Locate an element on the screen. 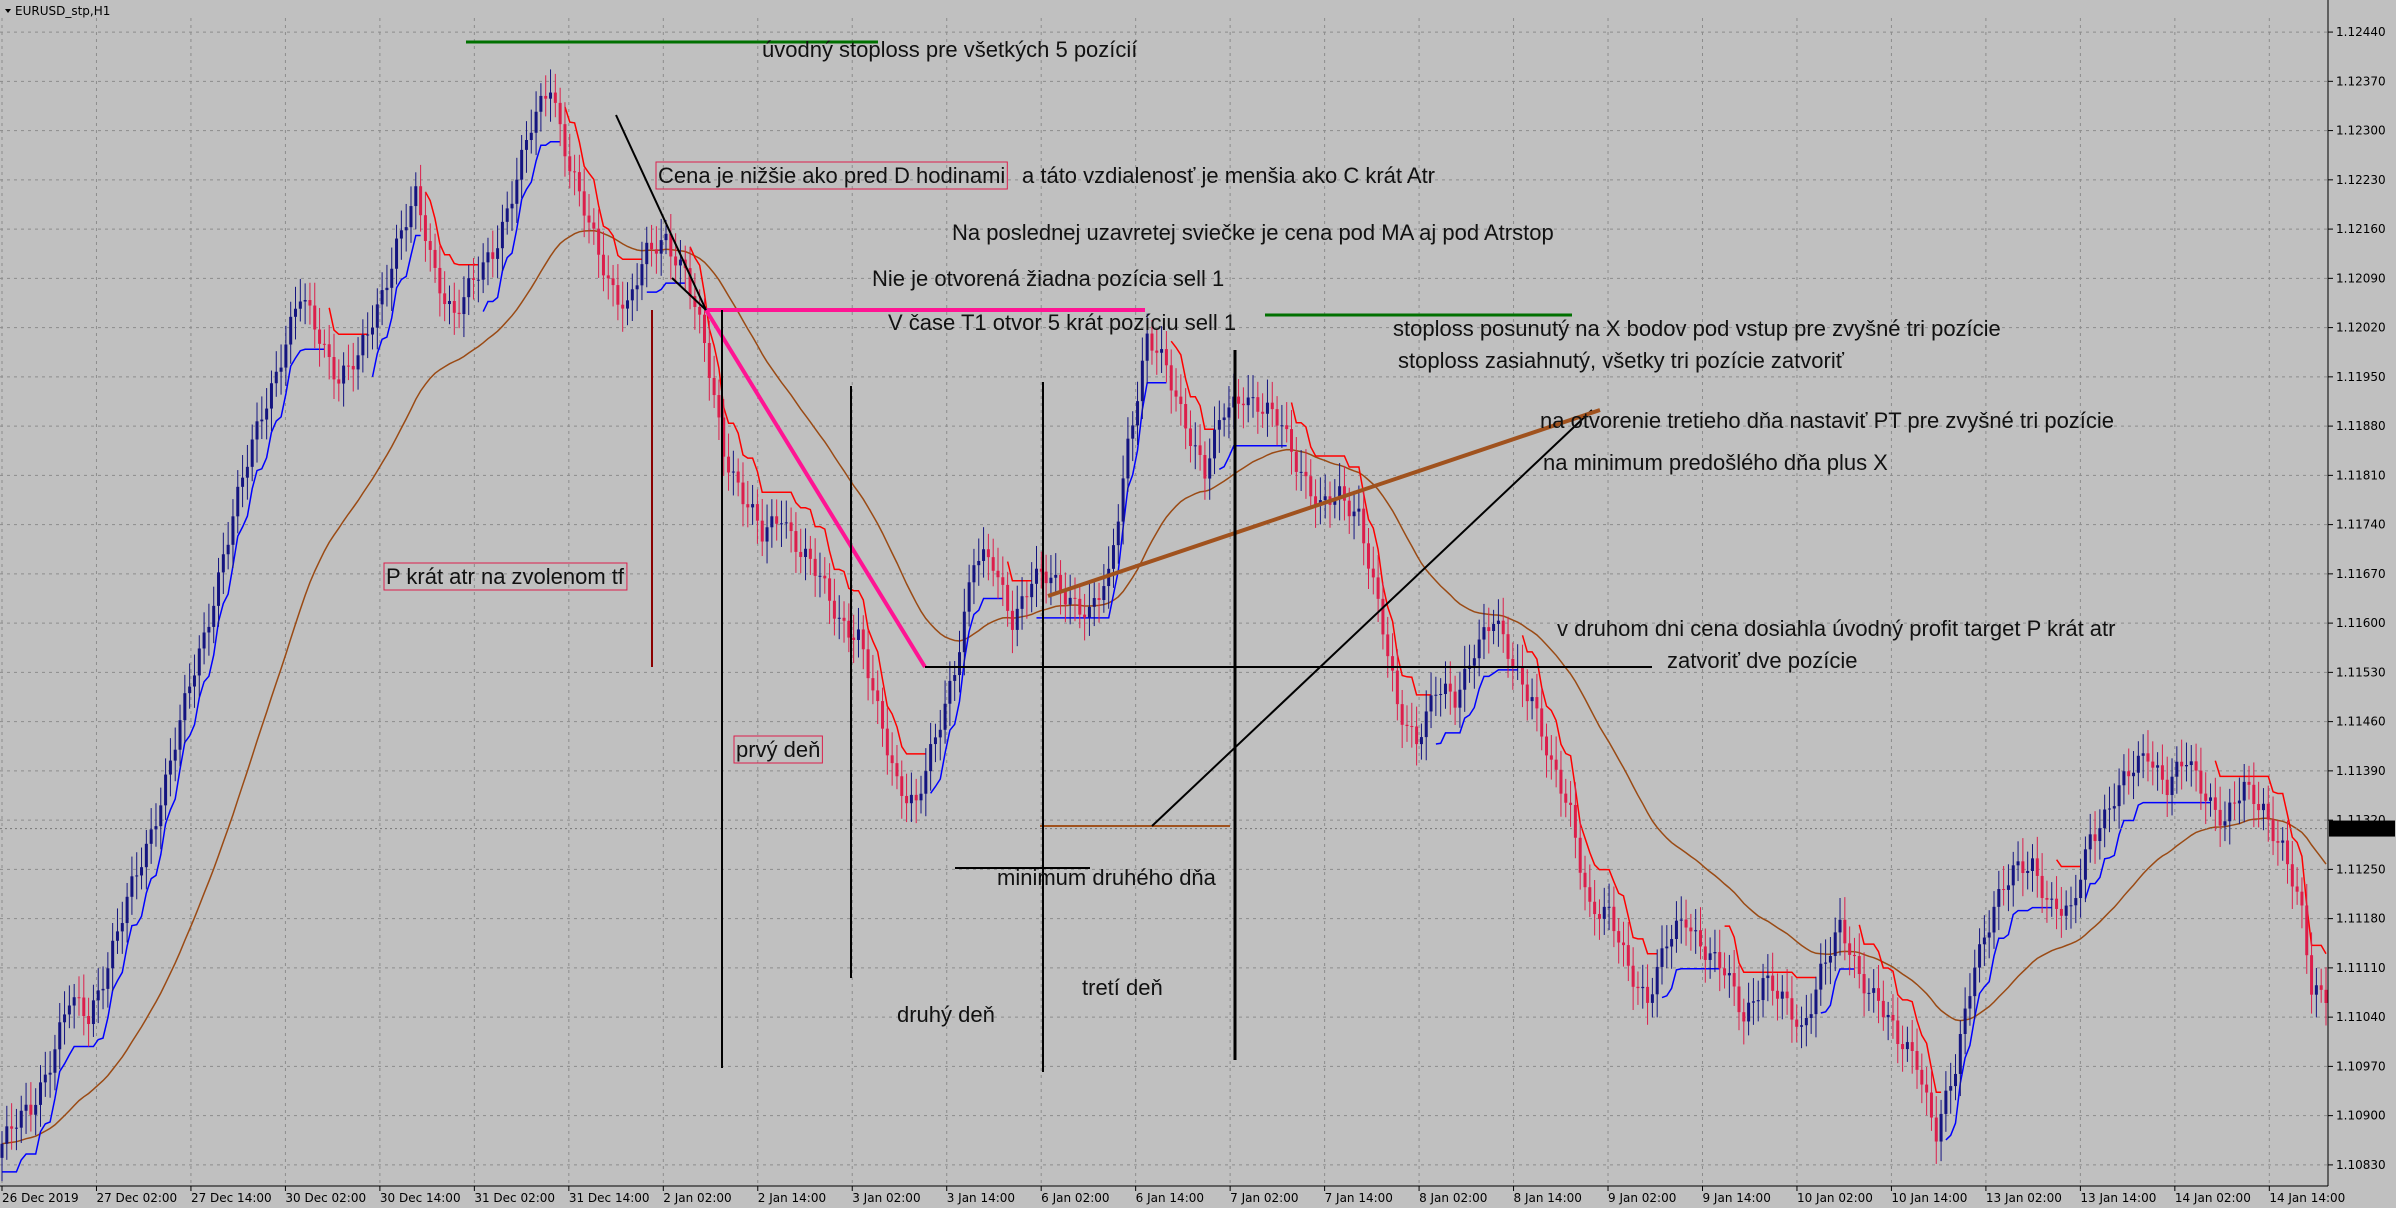 Image resolution: width=2396 pixels, height=1208 pixels. annotation-p-atr: P krát atr na zvolenom tf is located at coordinates (505, 576).